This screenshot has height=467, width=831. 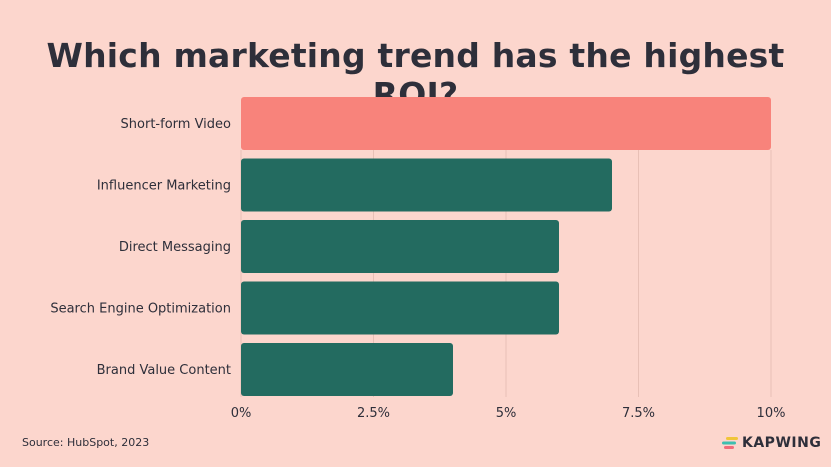 What do you see at coordinates (175, 247) in the screenshot?
I see `category-label: Direct Messaging` at bounding box center [175, 247].